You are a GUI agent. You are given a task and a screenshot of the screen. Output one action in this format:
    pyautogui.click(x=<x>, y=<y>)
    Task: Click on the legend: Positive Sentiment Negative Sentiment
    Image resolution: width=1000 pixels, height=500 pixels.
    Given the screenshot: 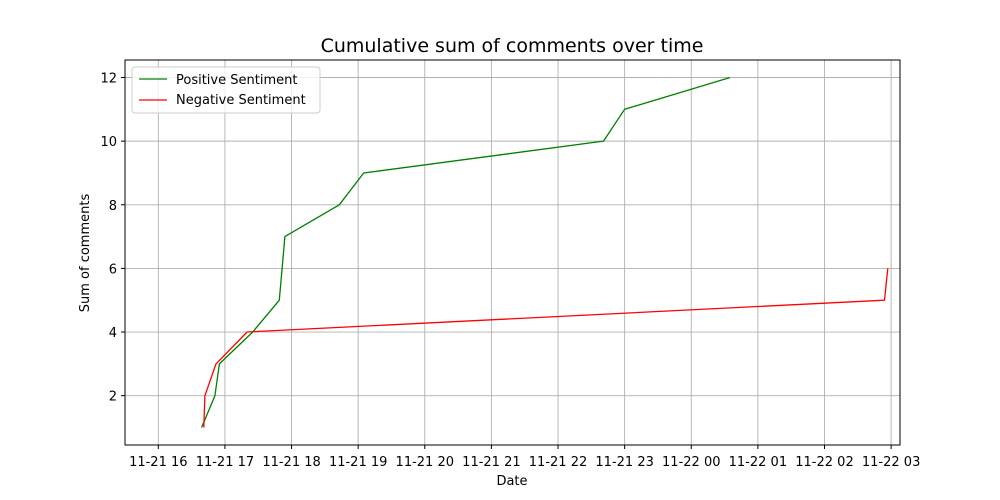 What is the action you would take?
    pyautogui.click(x=226, y=90)
    